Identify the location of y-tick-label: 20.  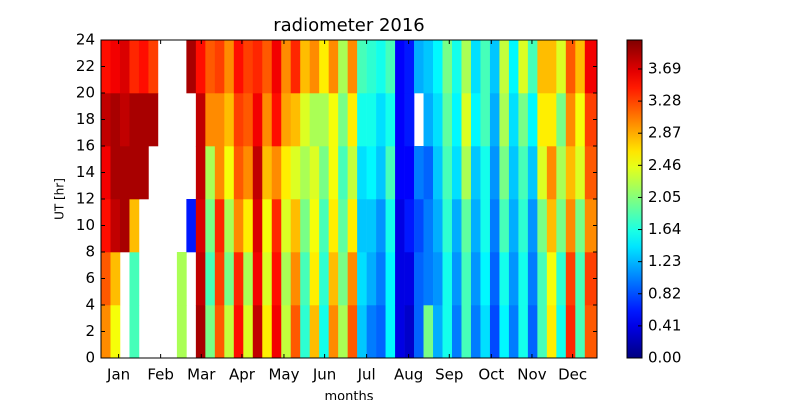
(85, 93).